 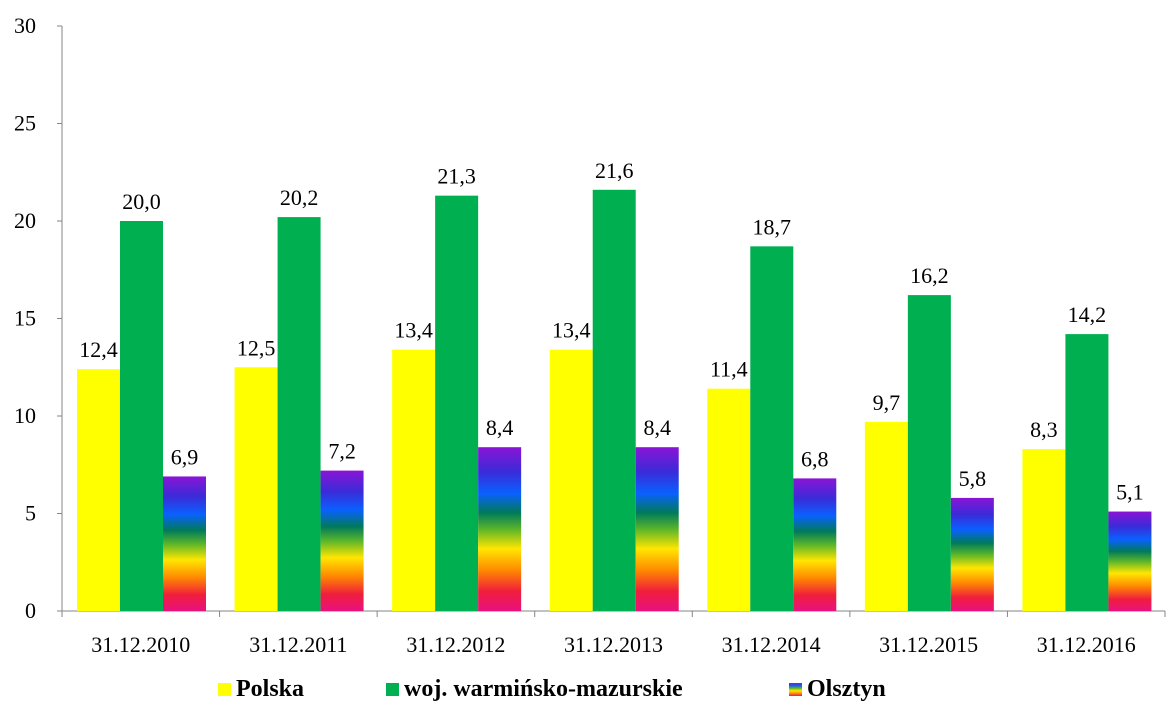 I want to click on data-label: 8,3, so click(x=1044, y=429).